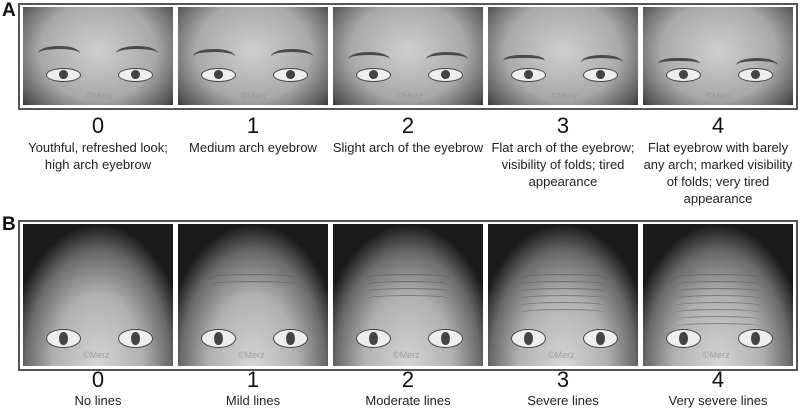 Image resolution: width=800 pixels, height=411 pixels. I want to click on score-description: Very severe lines, so click(718, 400).